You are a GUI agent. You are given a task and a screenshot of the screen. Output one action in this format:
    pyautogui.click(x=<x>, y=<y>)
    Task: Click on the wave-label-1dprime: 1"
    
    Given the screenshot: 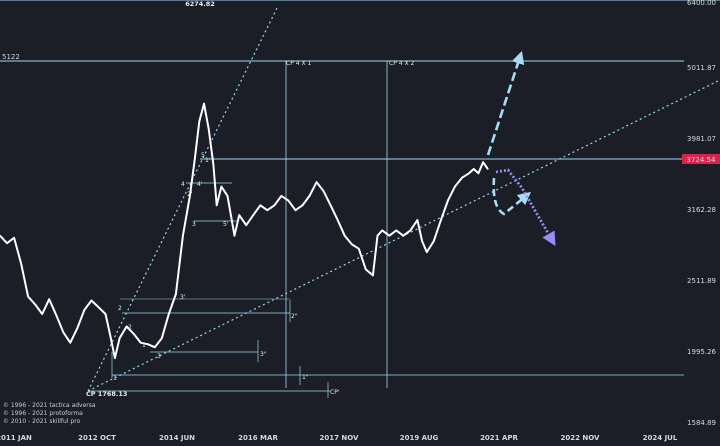 What is the action you would take?
    pyautogui.click(x=305, y=377)
    